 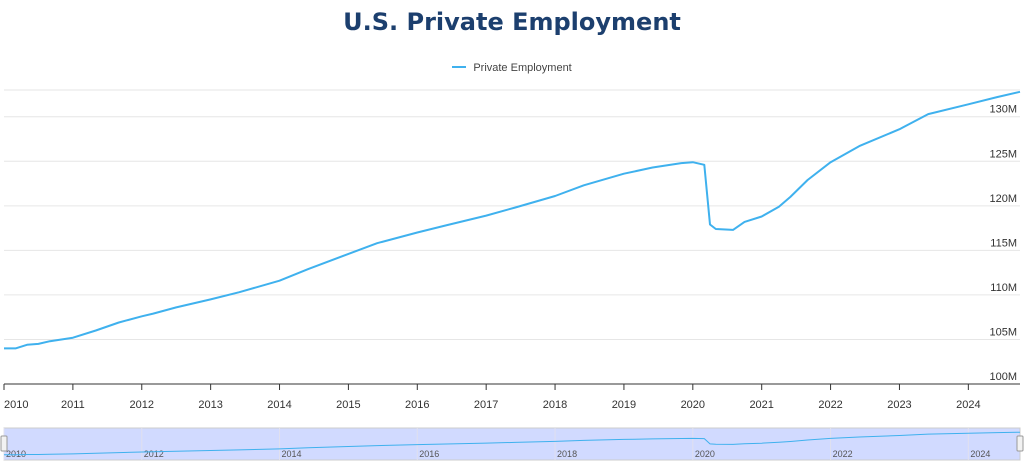 I want to click on navigator-tick-label: 2012, so click(x=154, y=454).